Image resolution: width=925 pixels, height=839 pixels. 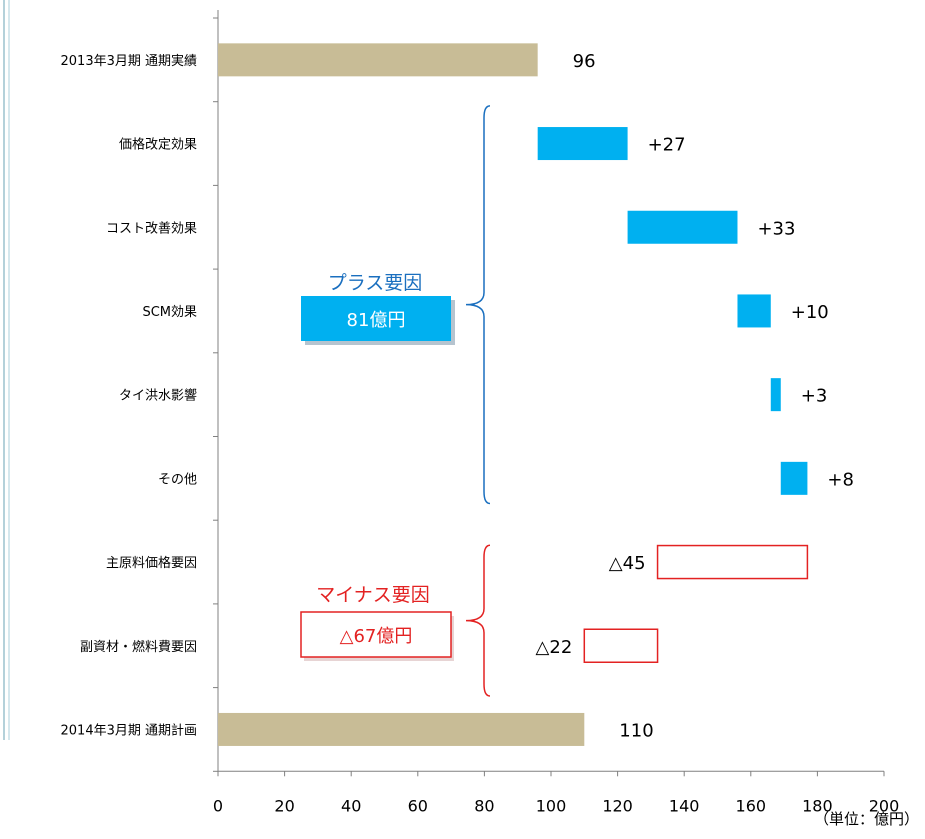 What do you see at coordinates (554, 647) in the screenshot?
I see `data-label: △22` at bounding box center [554, 647].